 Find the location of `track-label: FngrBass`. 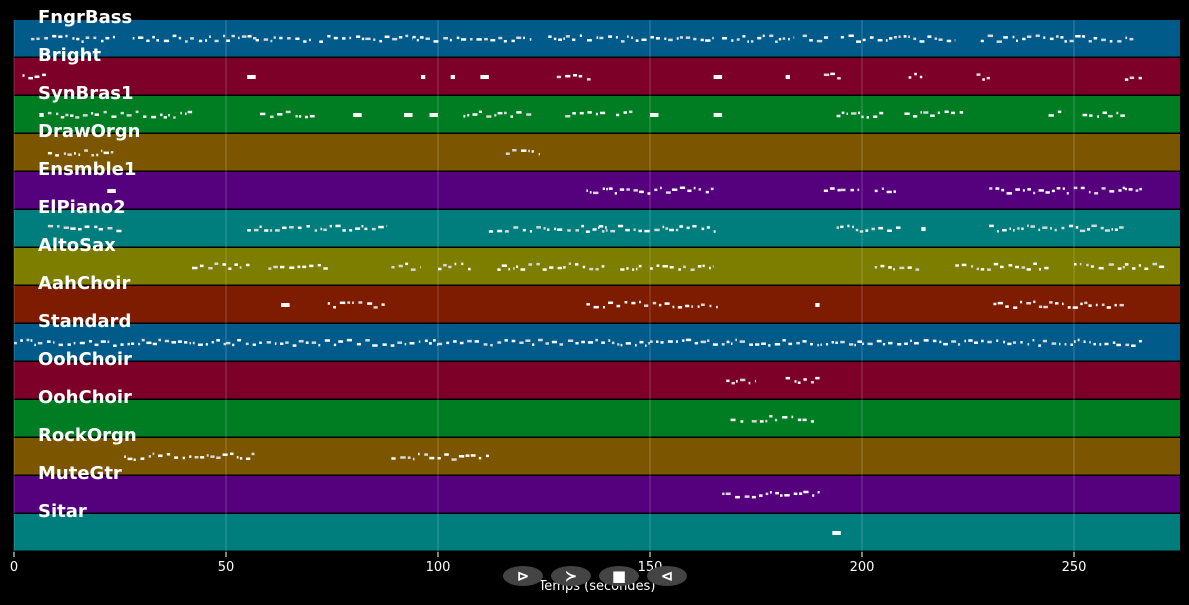

track-label: FngrBass is located at coordinates (85, 17).